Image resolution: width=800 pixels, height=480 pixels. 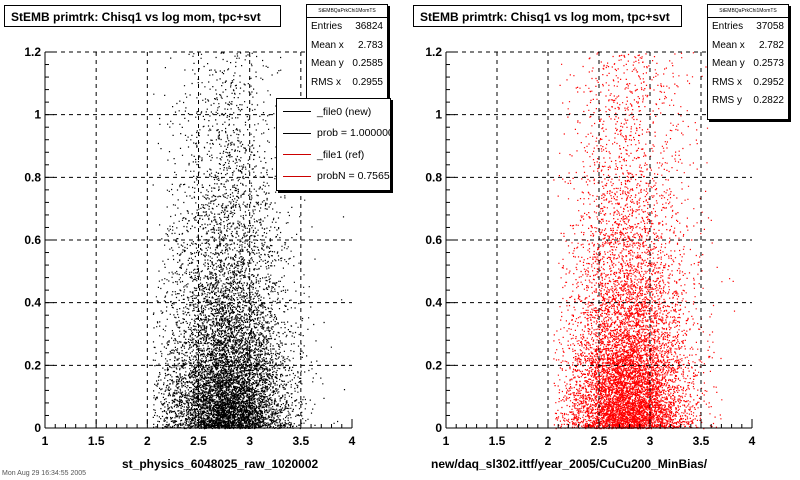 I want to click on stats-row: Mean y 0.2585, so click(x=347, y=63).